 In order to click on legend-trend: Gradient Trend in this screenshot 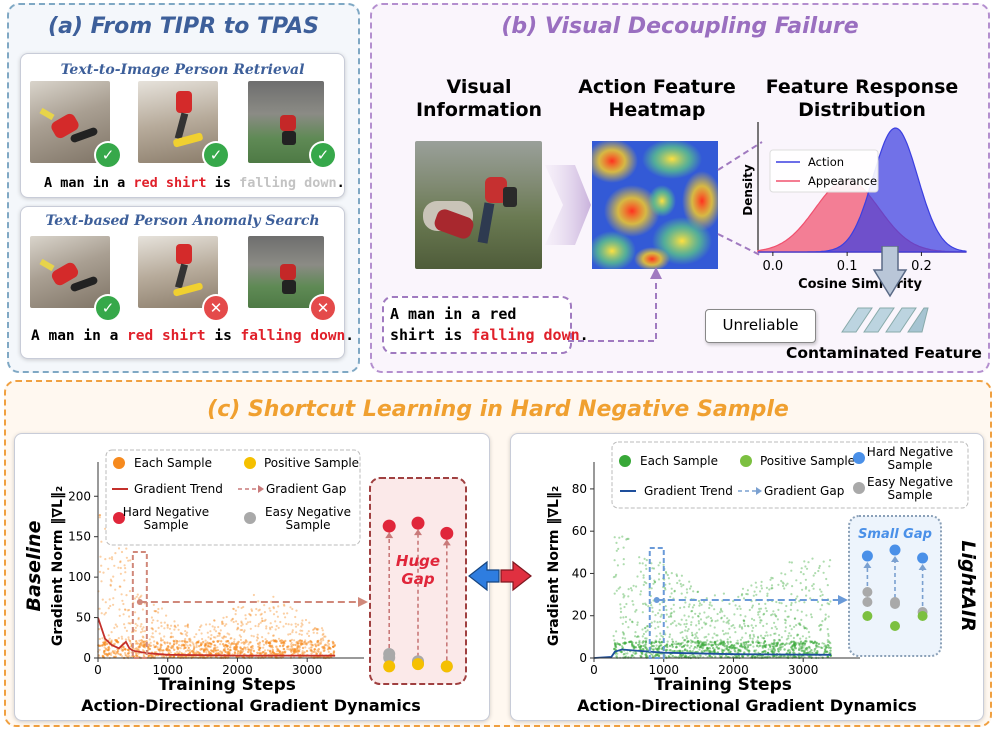, I will do `click(178, 489)`.